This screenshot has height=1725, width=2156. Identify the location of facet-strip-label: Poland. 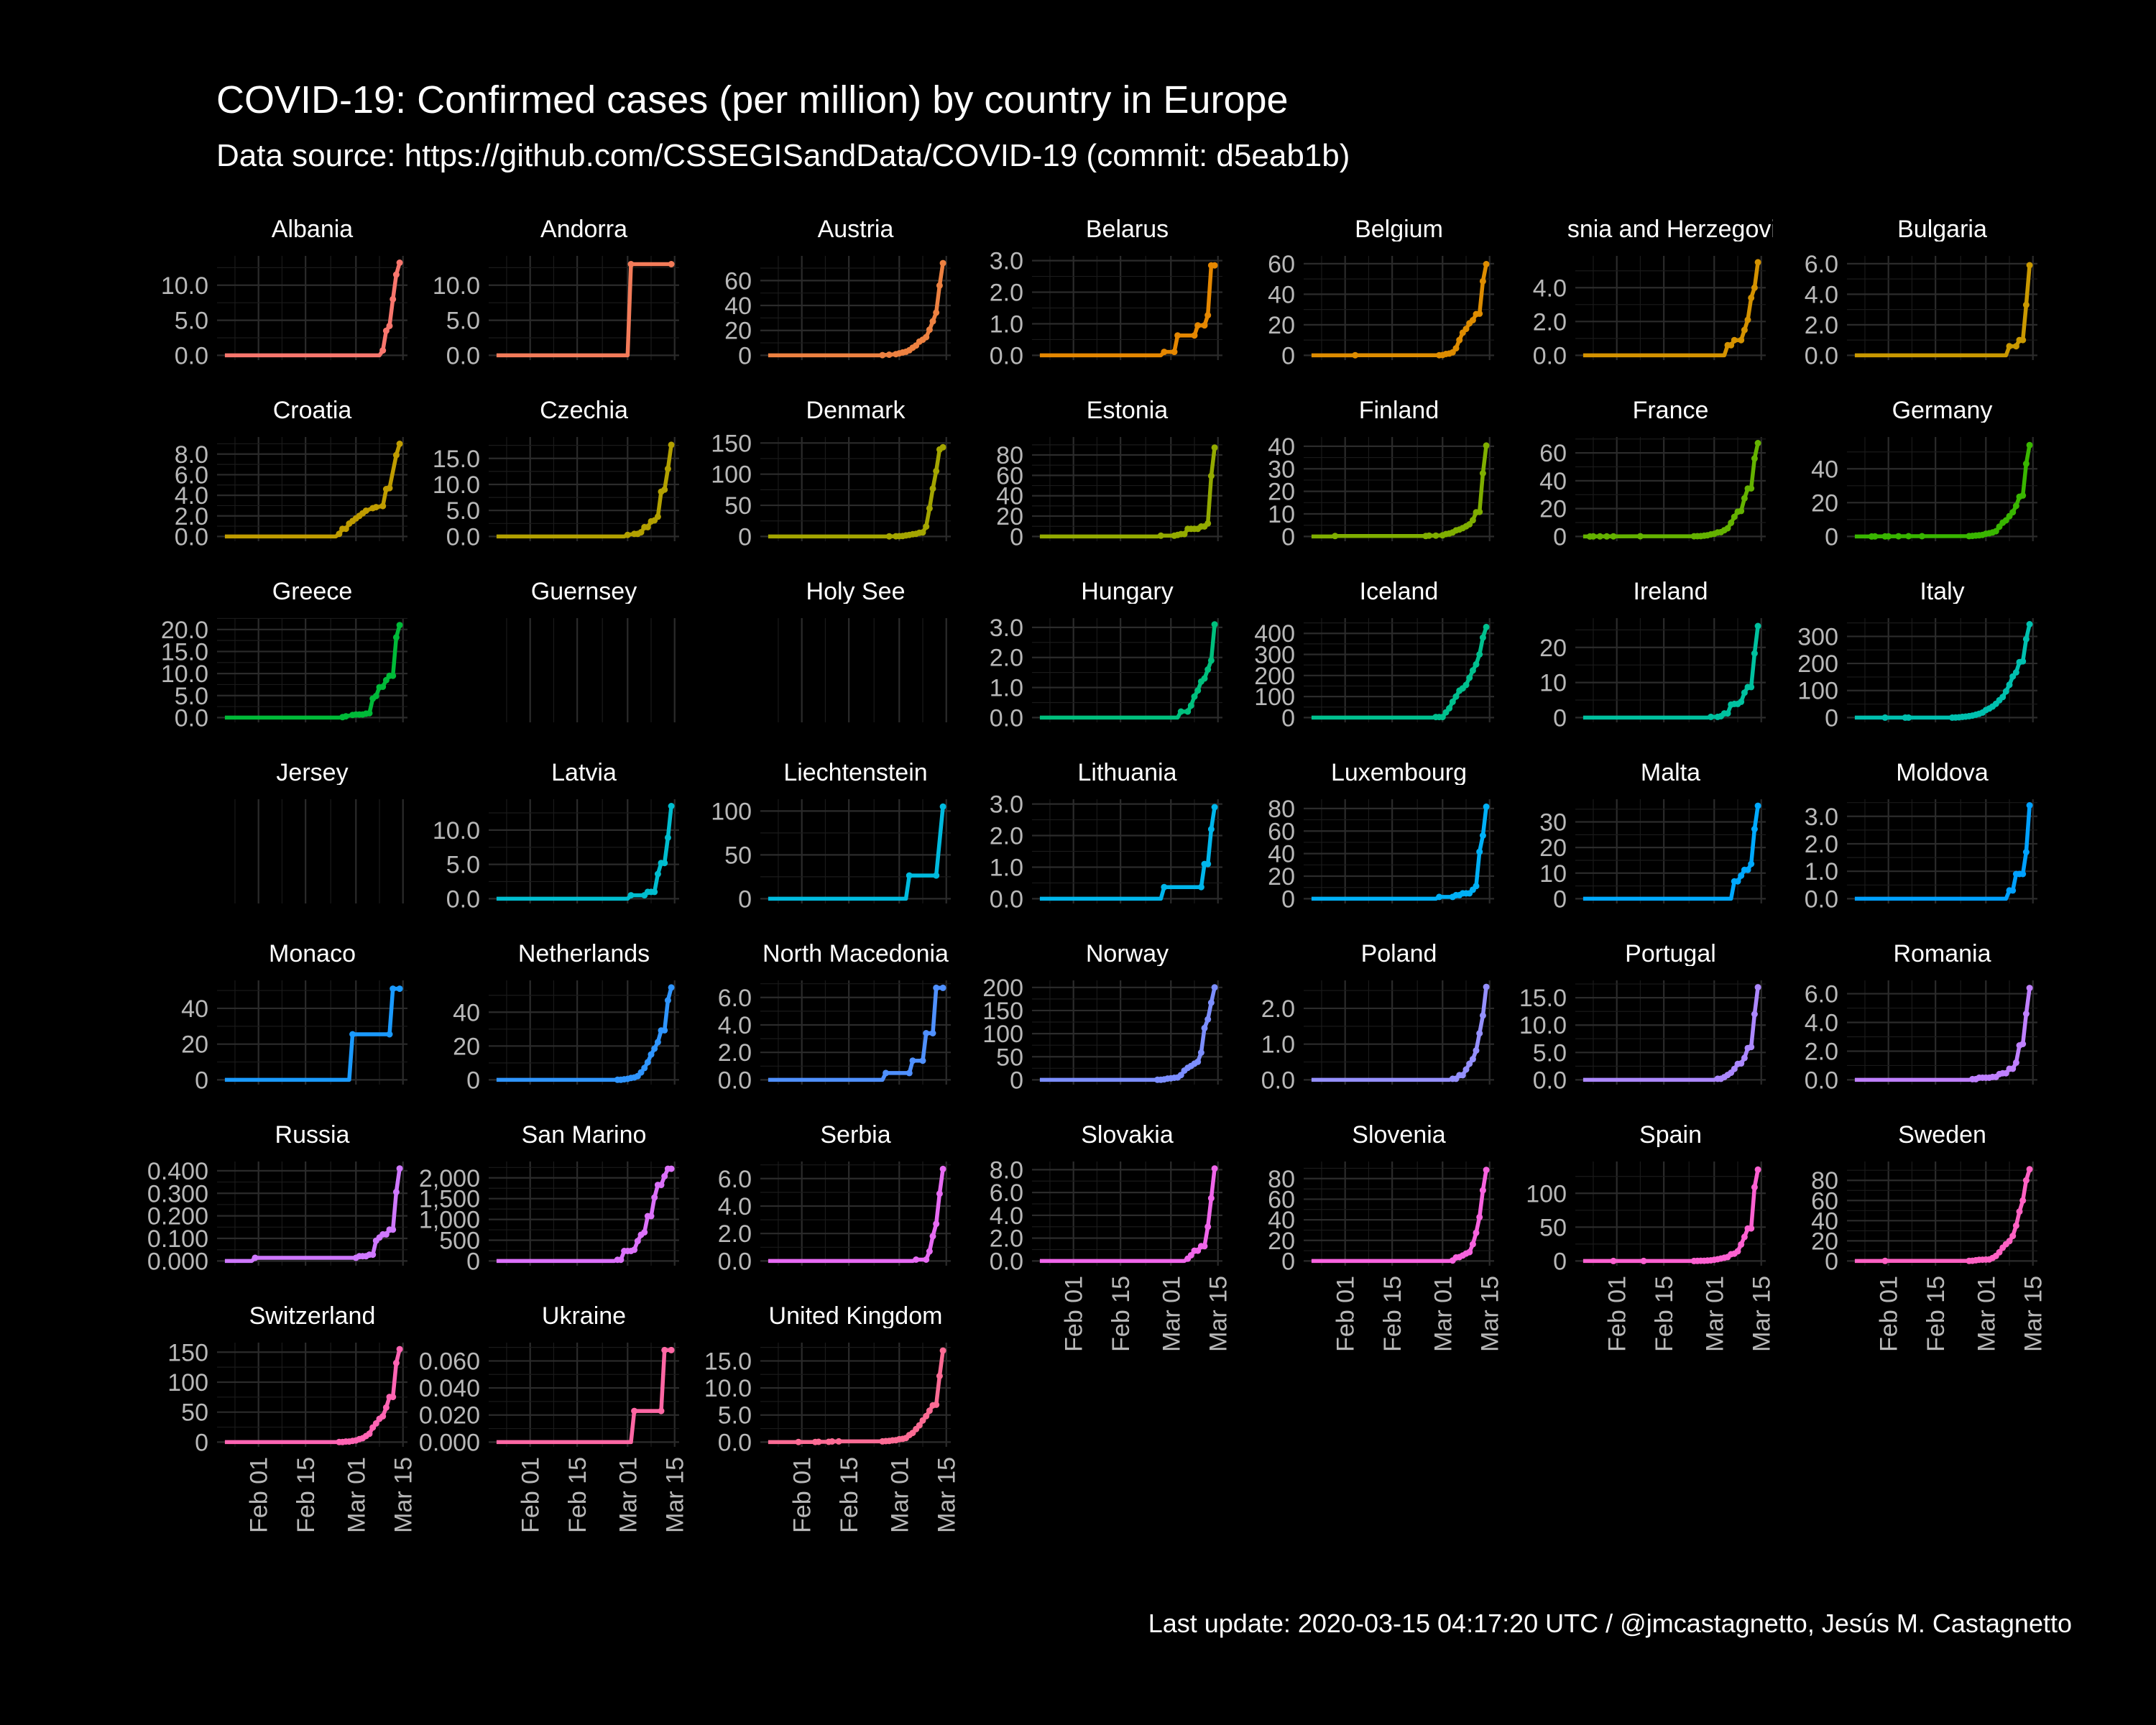
(1399, 953).